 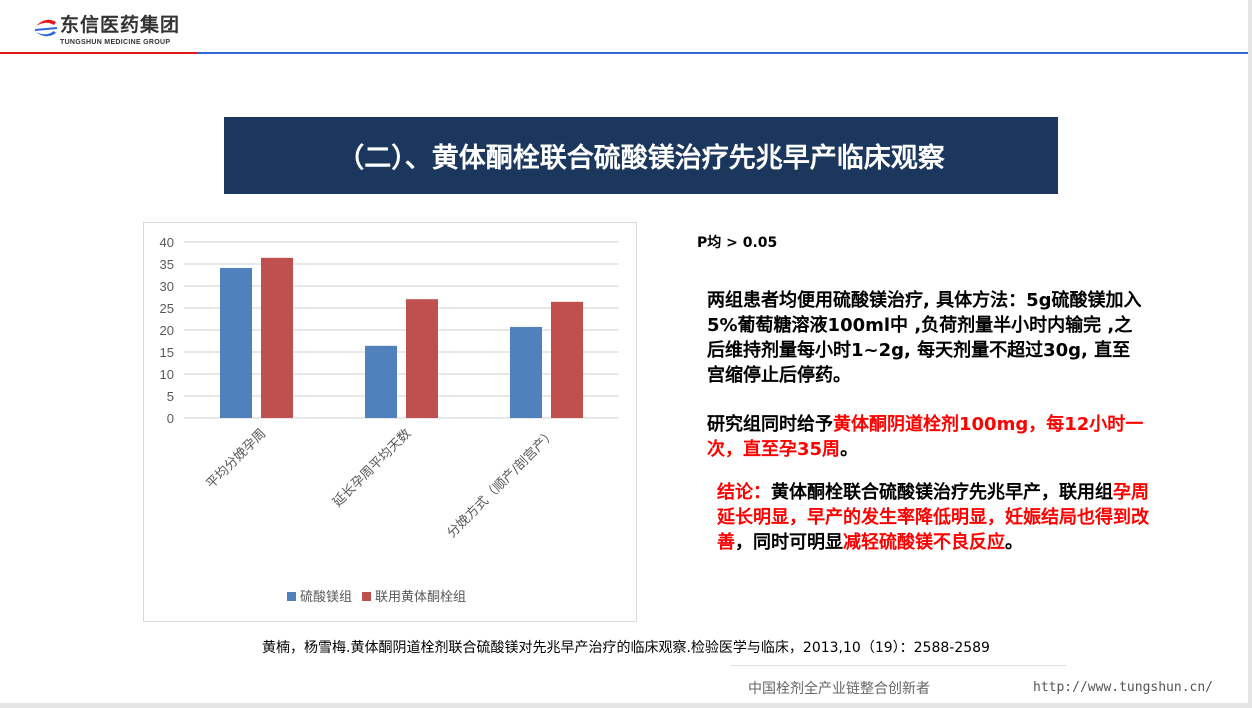 I want to click on logo-subtext: TUNGSHUN MEDICINE GROUP, so click(x=115, y=42).